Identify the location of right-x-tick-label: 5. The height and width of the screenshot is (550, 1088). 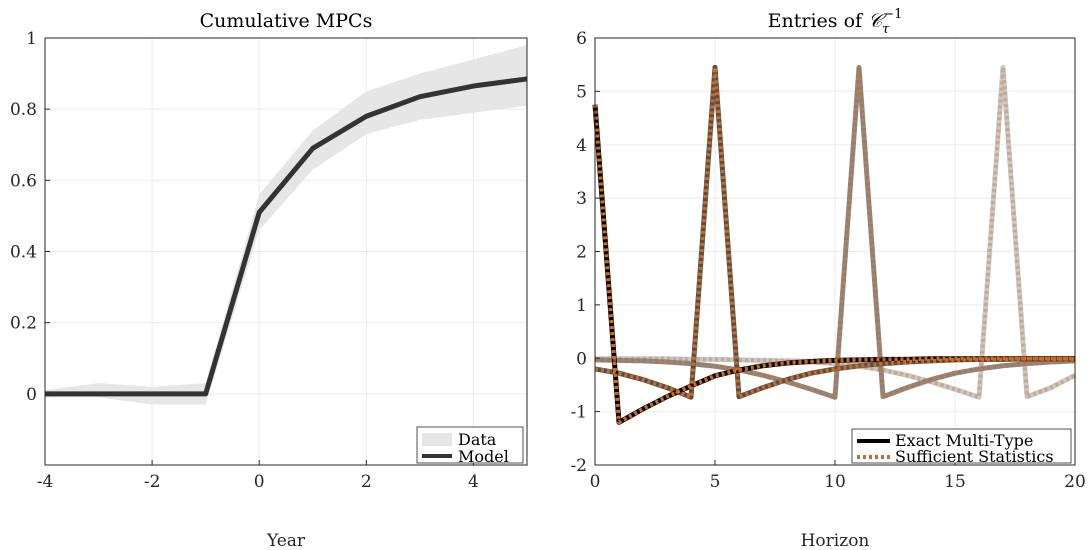
(715, 482).